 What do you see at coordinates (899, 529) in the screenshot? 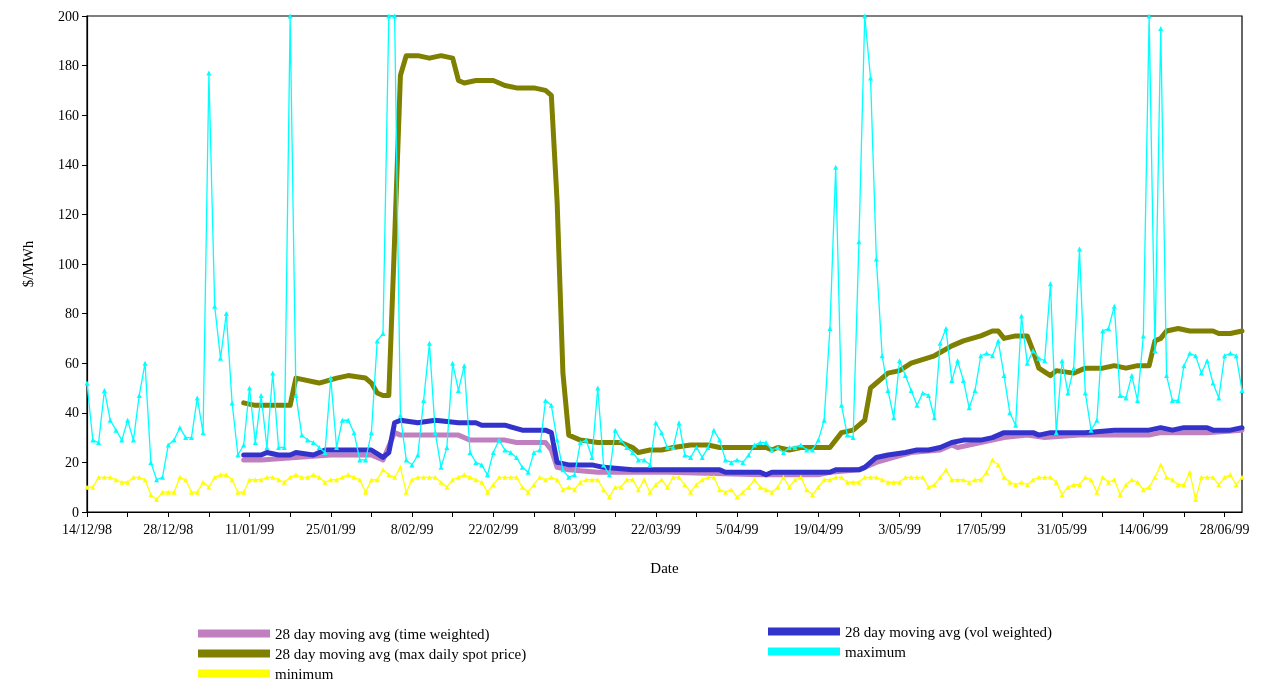
I see `x-tick-label: 3/05/99` at bounding box center [899, 529].